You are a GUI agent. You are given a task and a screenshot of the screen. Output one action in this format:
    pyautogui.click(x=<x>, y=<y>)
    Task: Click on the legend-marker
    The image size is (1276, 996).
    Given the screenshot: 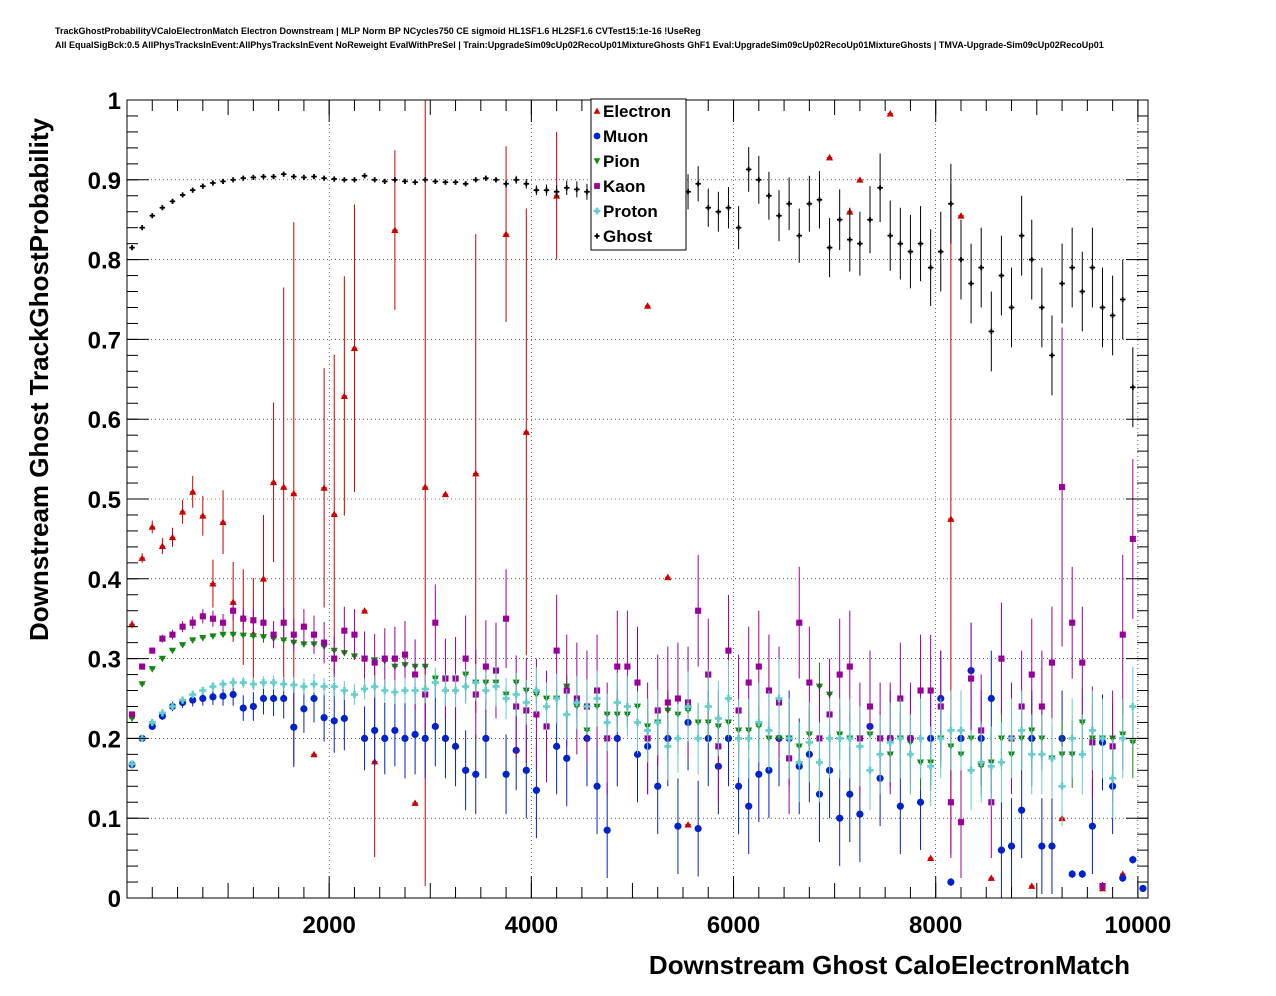 What is the action you would take?
    pyautogui.click(x=597, y=236)
    